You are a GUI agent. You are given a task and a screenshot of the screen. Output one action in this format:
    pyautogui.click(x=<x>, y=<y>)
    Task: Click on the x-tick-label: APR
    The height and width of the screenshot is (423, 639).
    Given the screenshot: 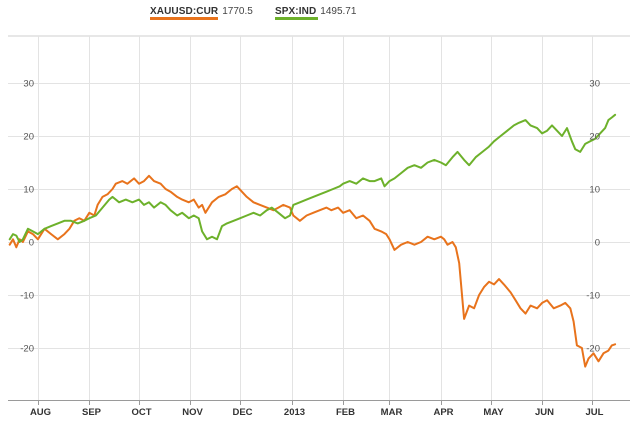 What is the action you would take?
    pyautogui.click(x=443, y=412)
    